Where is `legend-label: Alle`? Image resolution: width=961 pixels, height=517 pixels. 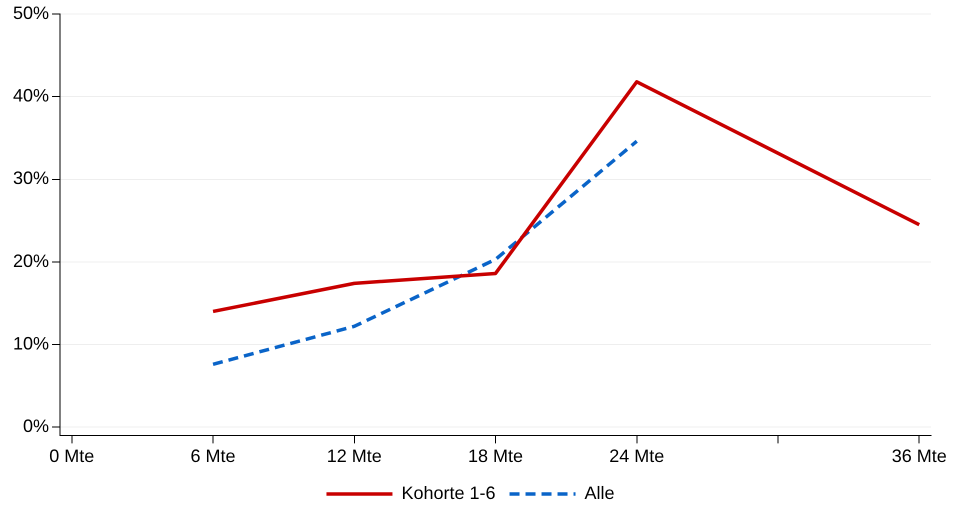
legend-label: Alle is located at coordinates (599, 492).